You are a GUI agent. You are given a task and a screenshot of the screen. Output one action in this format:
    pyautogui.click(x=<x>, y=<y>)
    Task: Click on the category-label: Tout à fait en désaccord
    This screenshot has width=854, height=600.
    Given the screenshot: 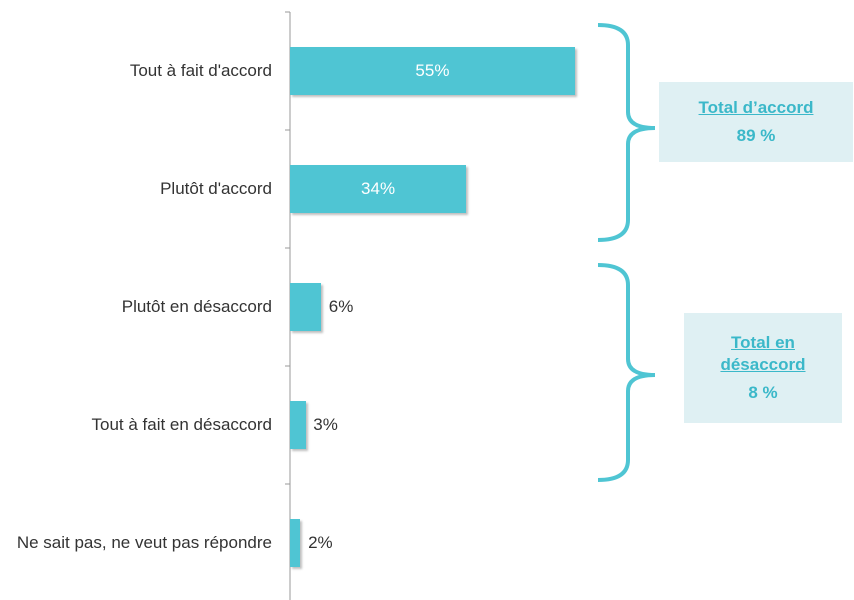 What is the action you would take?
    pyautogui.click(x=181, y=424)
    